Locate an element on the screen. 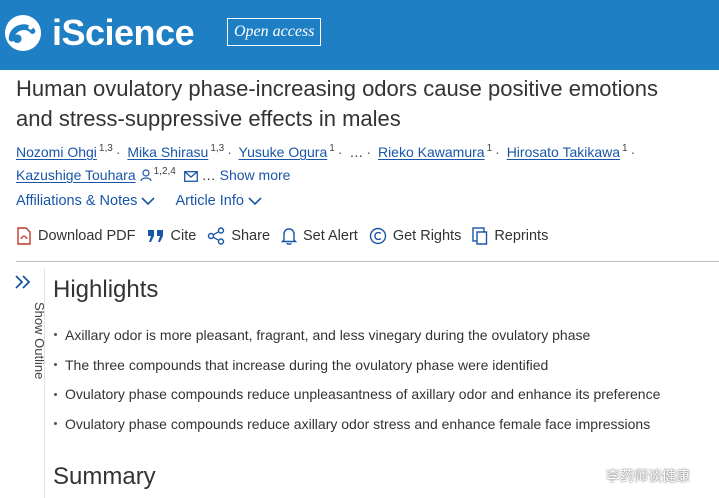  pdf-icon is located at coordinates (24, 236).